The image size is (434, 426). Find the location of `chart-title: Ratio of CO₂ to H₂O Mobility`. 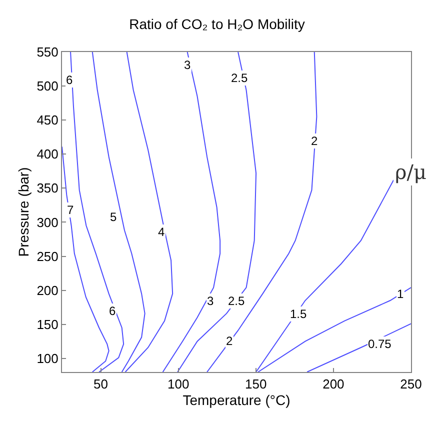

chart-title: Ratio of CO₂ to H₂O Mobility is located at coordinates (217, 24).